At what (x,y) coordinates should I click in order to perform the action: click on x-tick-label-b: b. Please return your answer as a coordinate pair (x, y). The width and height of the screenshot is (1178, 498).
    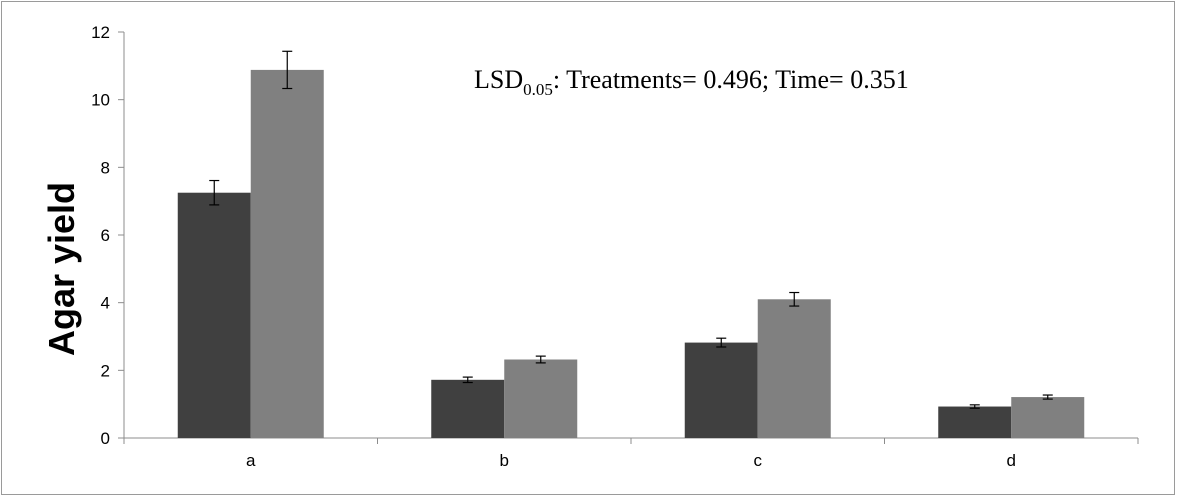
    Looking at the image, I should click on (504, 460).